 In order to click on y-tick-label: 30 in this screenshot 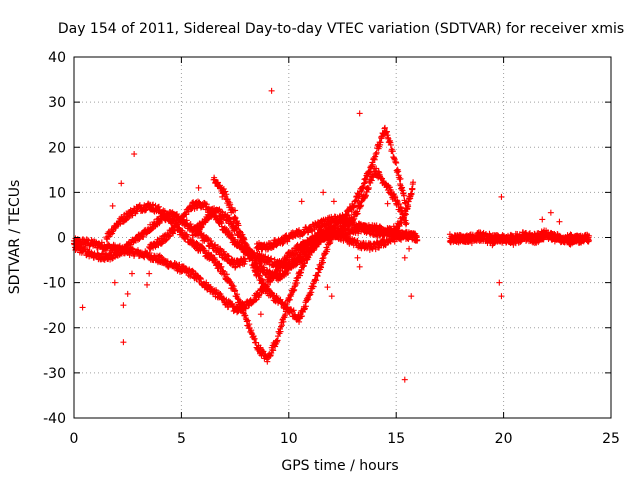, I will do `click(57, 103)`.